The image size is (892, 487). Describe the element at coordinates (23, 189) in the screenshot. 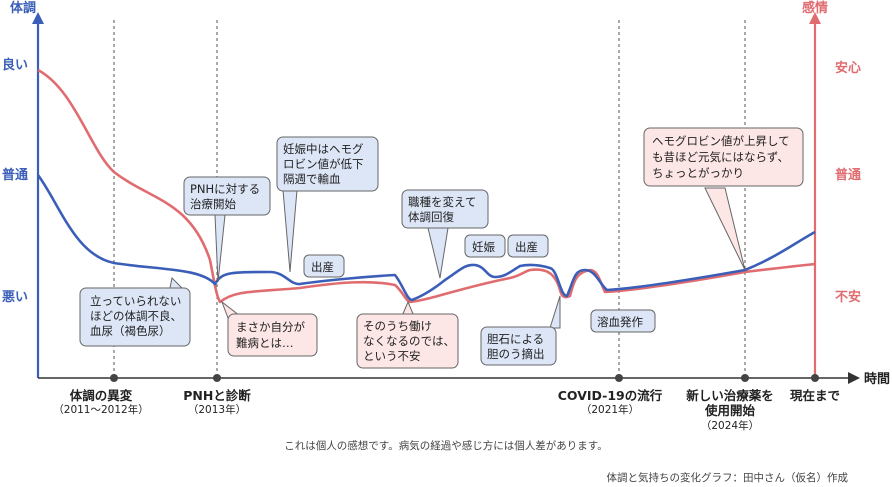

I see `left-axis: 体調 良い 普通 悪い` at that location.